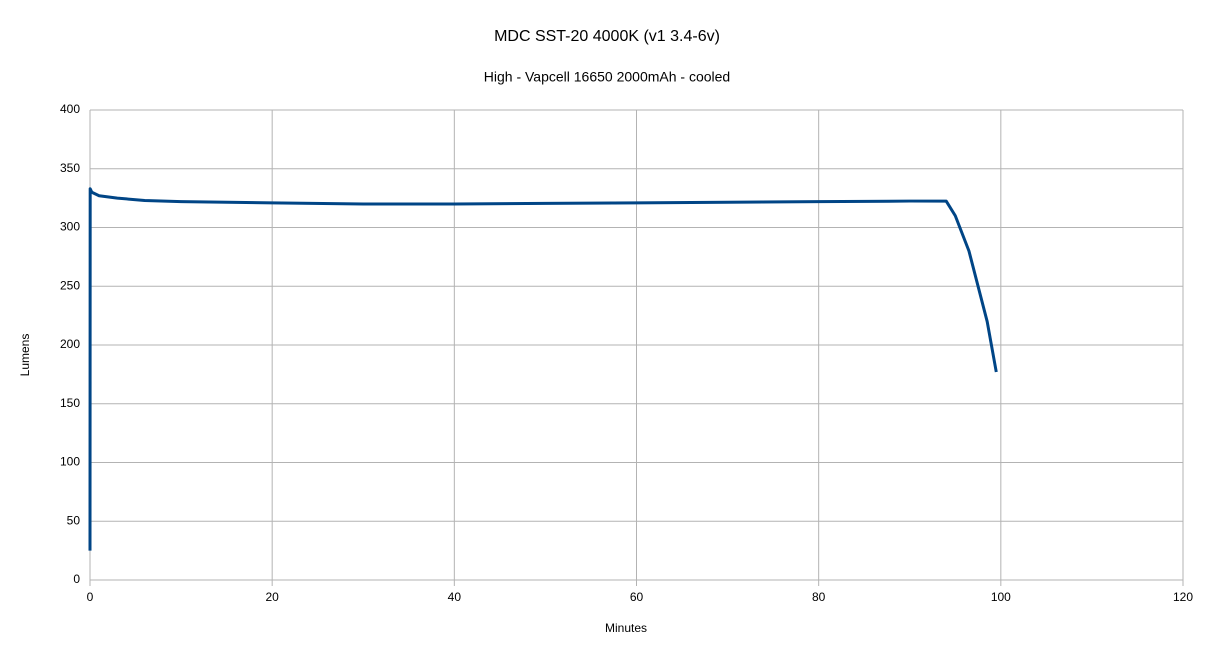 Image resolution: width=1214 pixels, height=664 pixels. Describe the element at coordinates (74, 520) in the screenshot. I see `y-tick-label: 50` at that location.